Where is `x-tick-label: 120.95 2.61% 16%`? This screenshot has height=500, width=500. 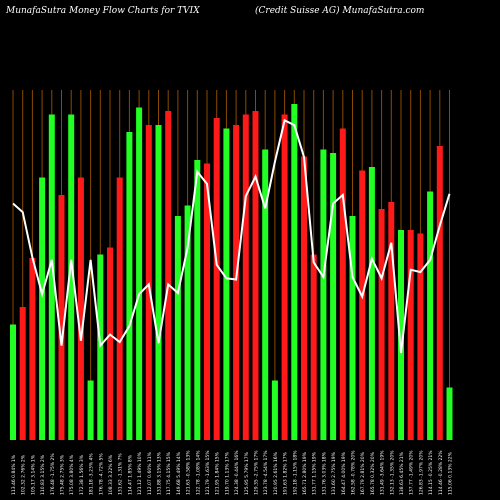
x-tick-label: 120.95 2.61% 16% is located at coordinates (276, 473).